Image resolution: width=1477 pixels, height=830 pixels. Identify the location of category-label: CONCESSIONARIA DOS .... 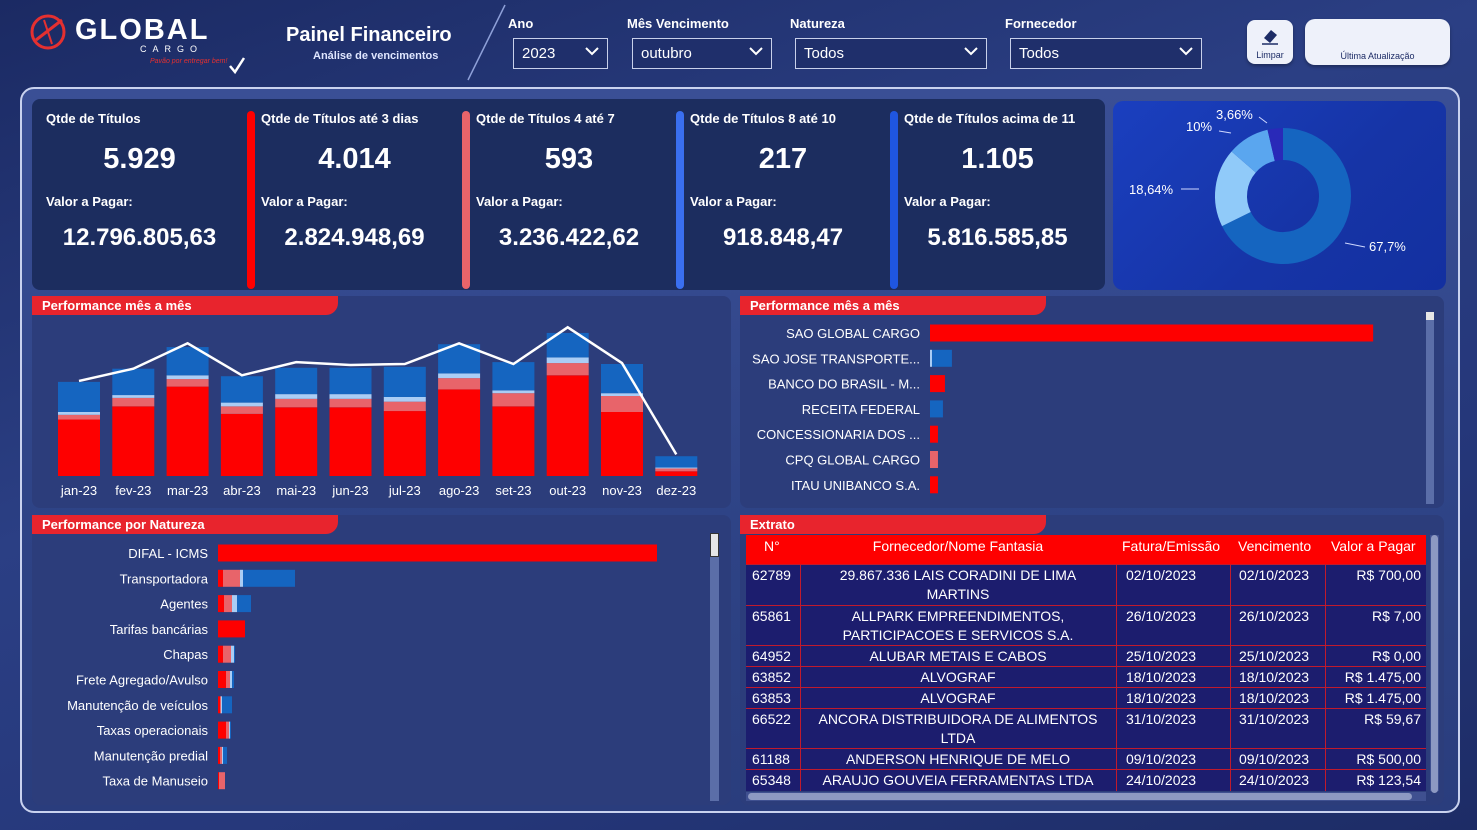
(838, 434).